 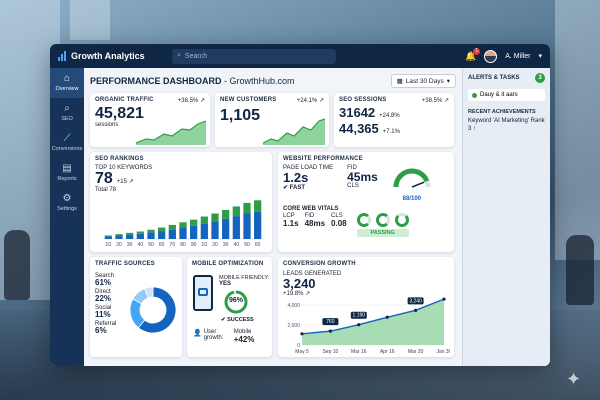 What do you see at coordinates (67, 149) in the screenshot?
I see `sidebar-item-label: Conversions` at bounding box center [67, 149].